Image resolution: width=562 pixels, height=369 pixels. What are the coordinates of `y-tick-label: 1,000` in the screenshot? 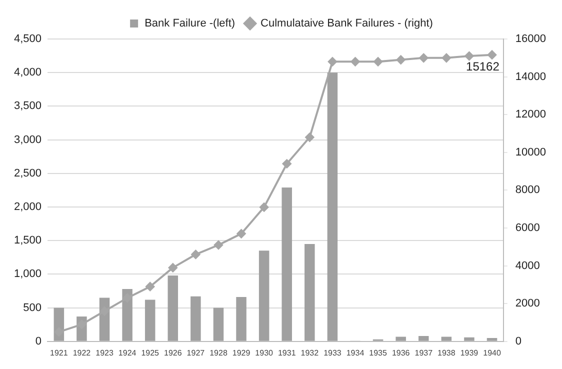 It's located at (28, 274).